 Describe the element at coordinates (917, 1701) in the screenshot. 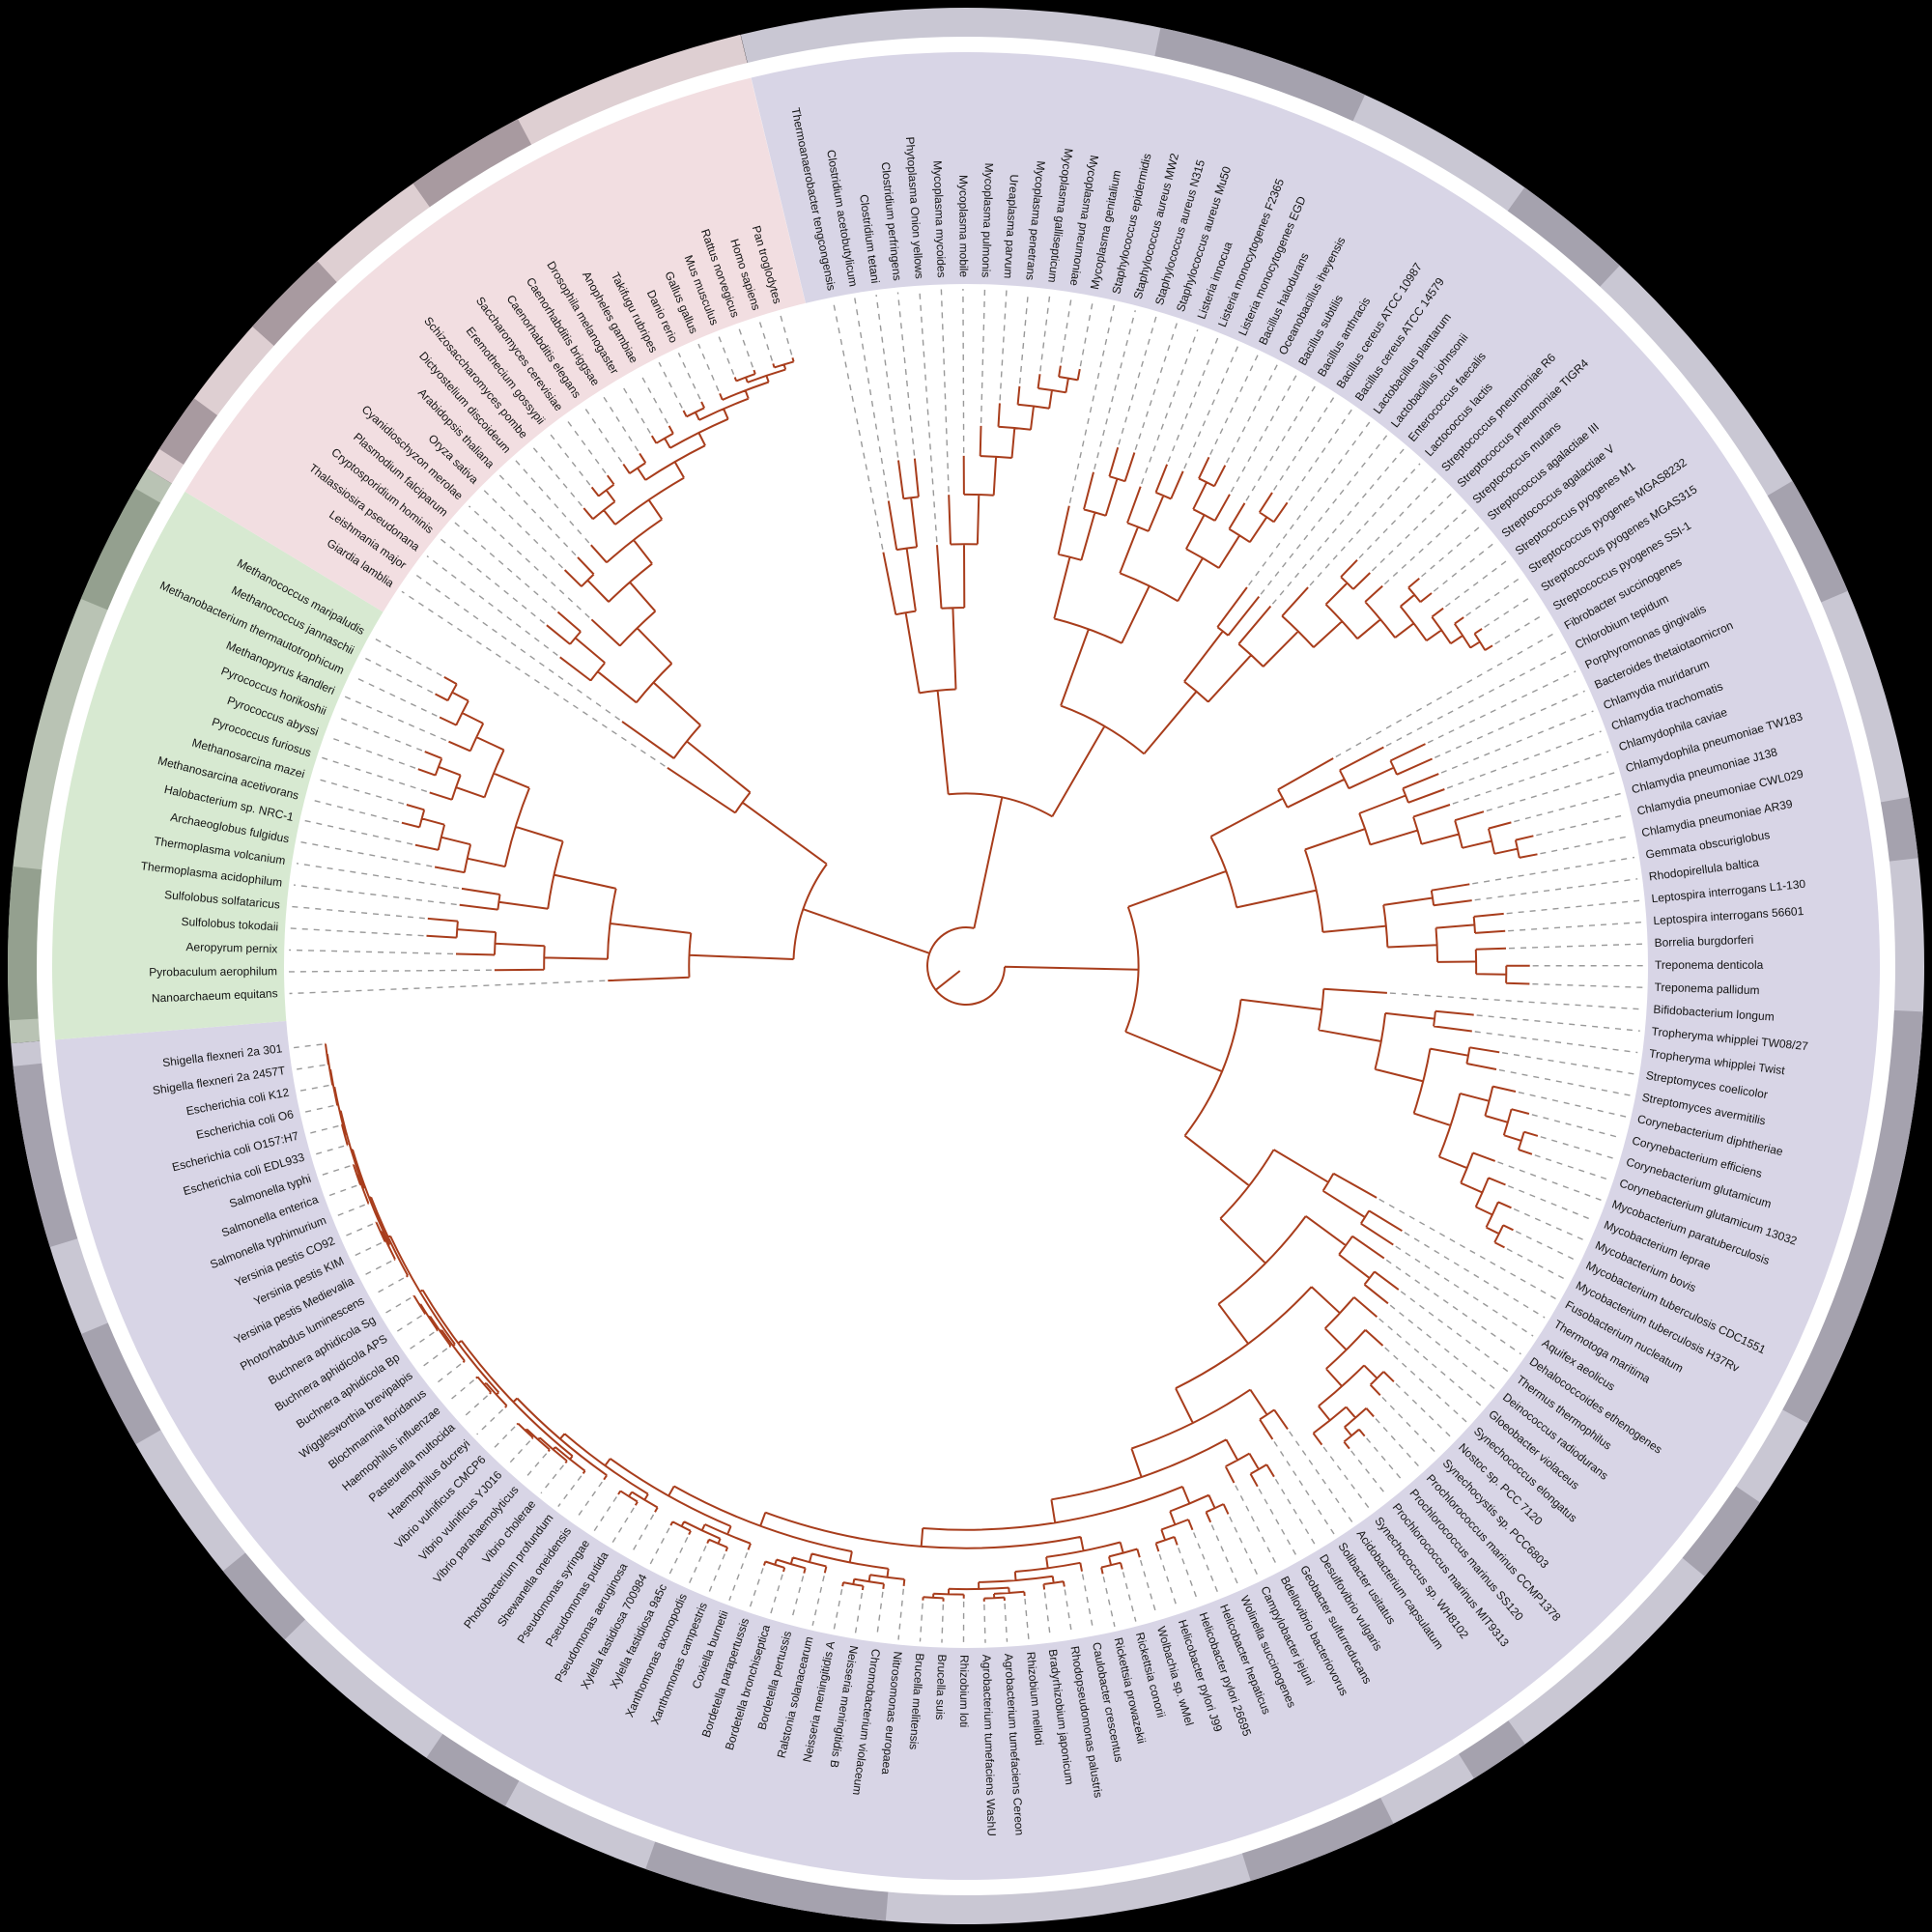

I see `taxon-label: Brucella melitensis` at that location.